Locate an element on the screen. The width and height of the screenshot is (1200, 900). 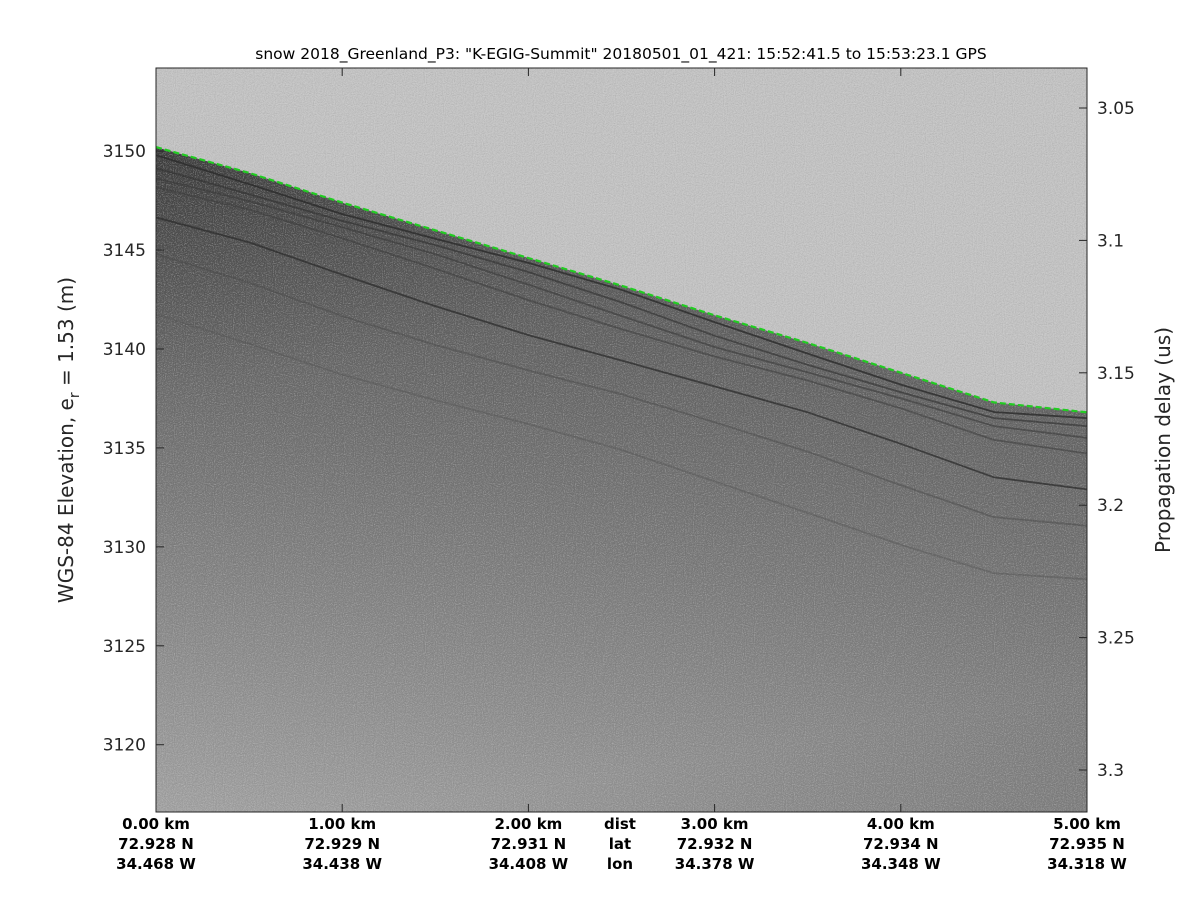
x-tick-label-lat: 72.935 N is located at coordinates (1087, 844).